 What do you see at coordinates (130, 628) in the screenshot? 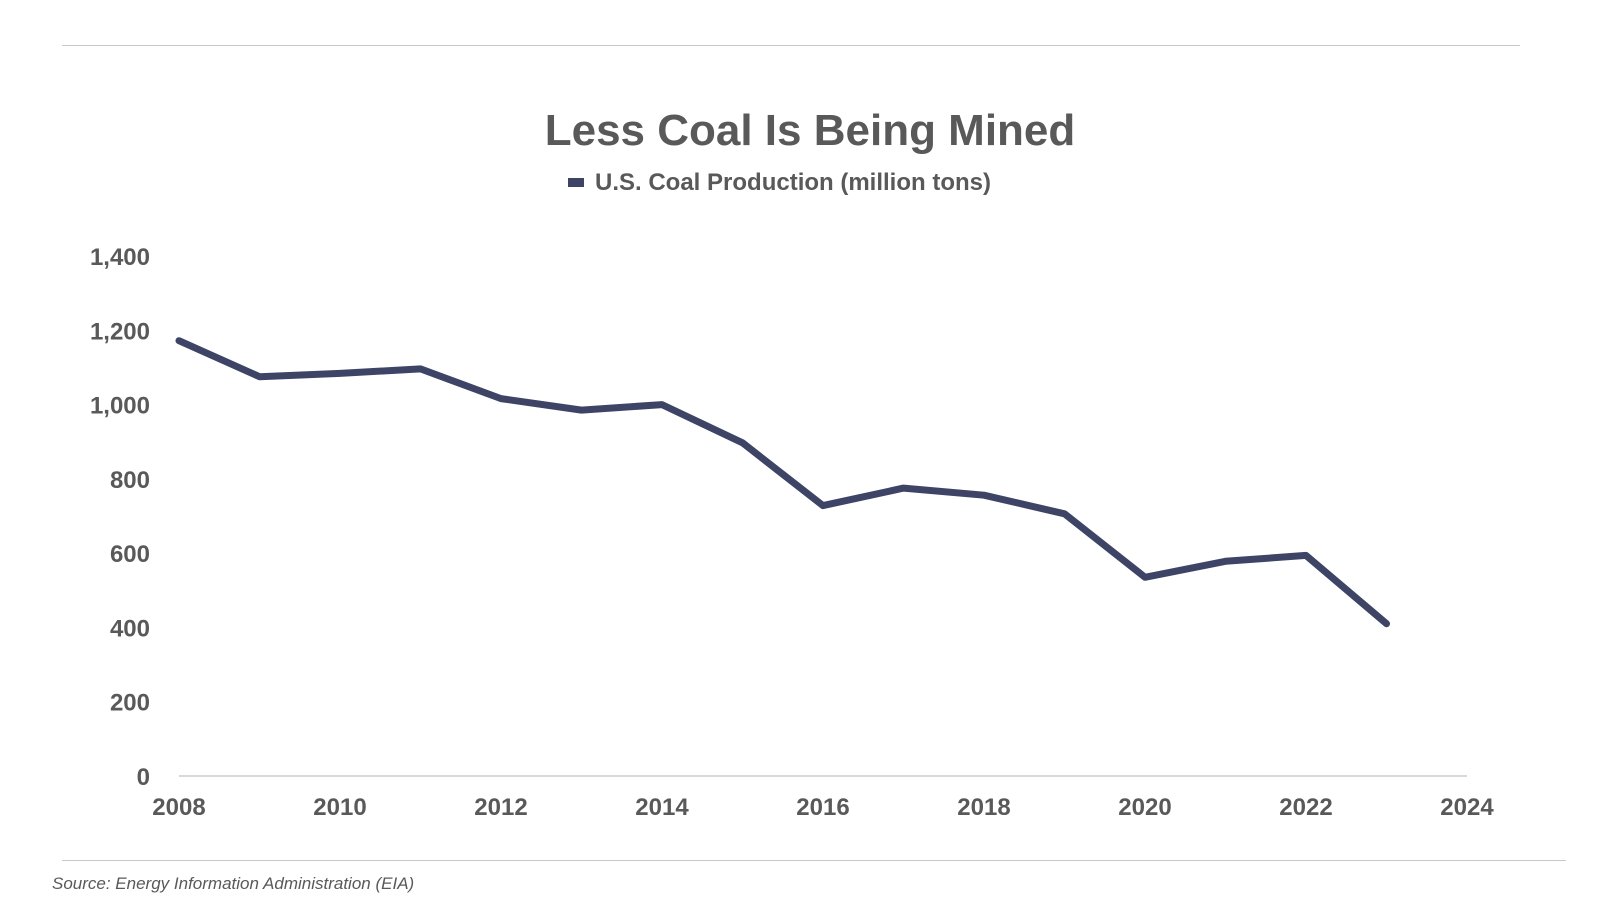
I see `y-tick-label: 400` at bounding box center [130, 628].